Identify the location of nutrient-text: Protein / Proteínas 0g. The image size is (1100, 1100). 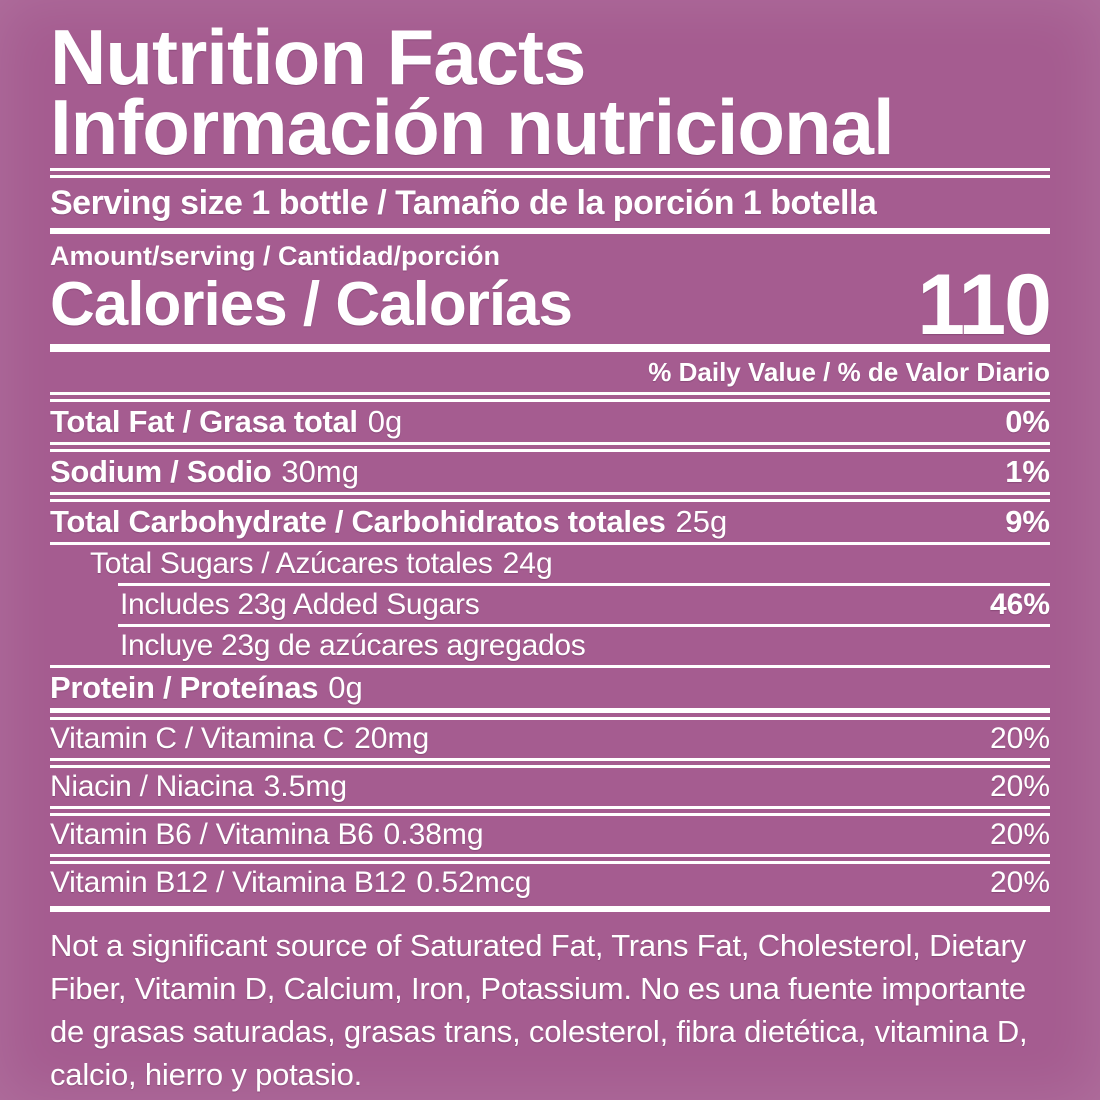
(206, 688).